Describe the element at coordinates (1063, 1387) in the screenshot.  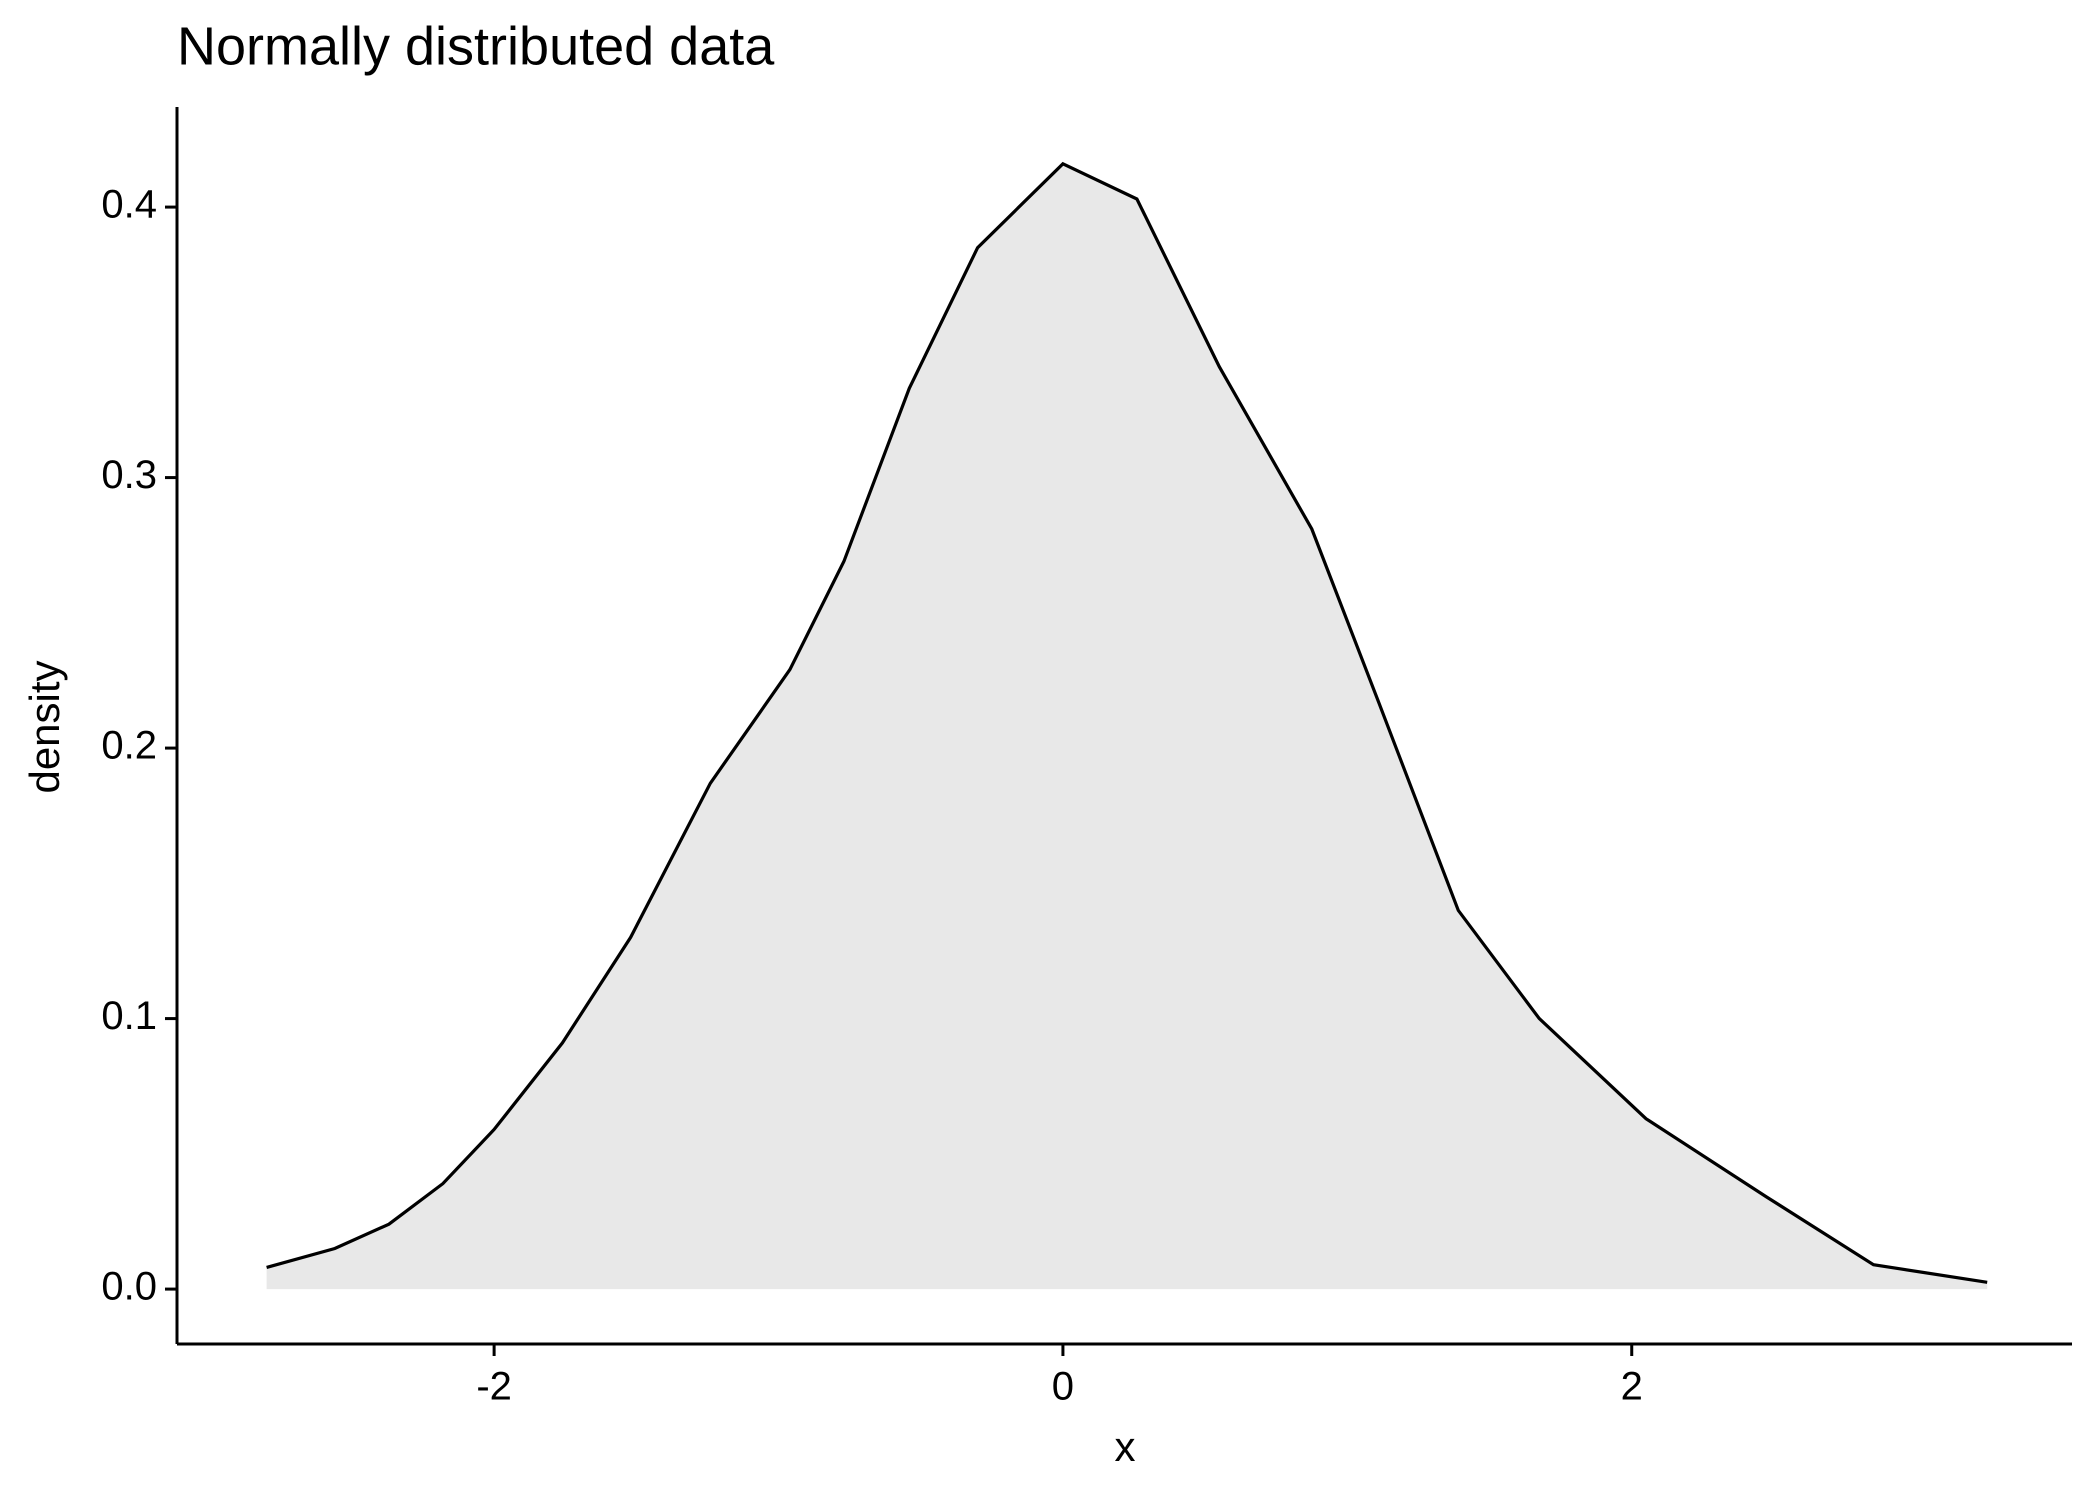
I see `x-tick-label: 0` at that location.